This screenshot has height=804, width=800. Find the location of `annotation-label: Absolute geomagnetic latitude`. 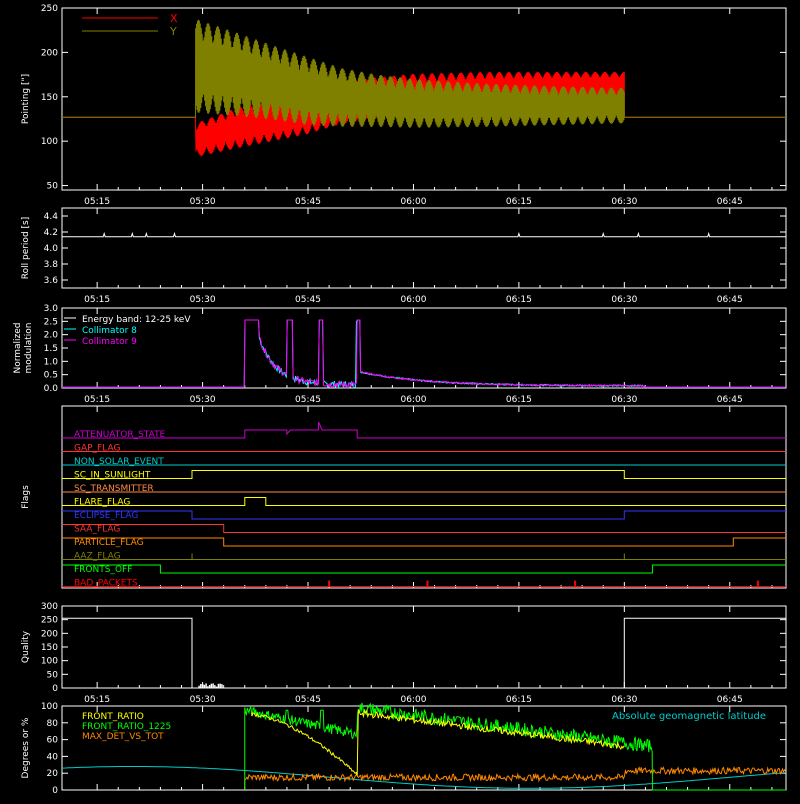

annotation-label: Absolute geomagnetic latitude is located at coordinates (689, 716).